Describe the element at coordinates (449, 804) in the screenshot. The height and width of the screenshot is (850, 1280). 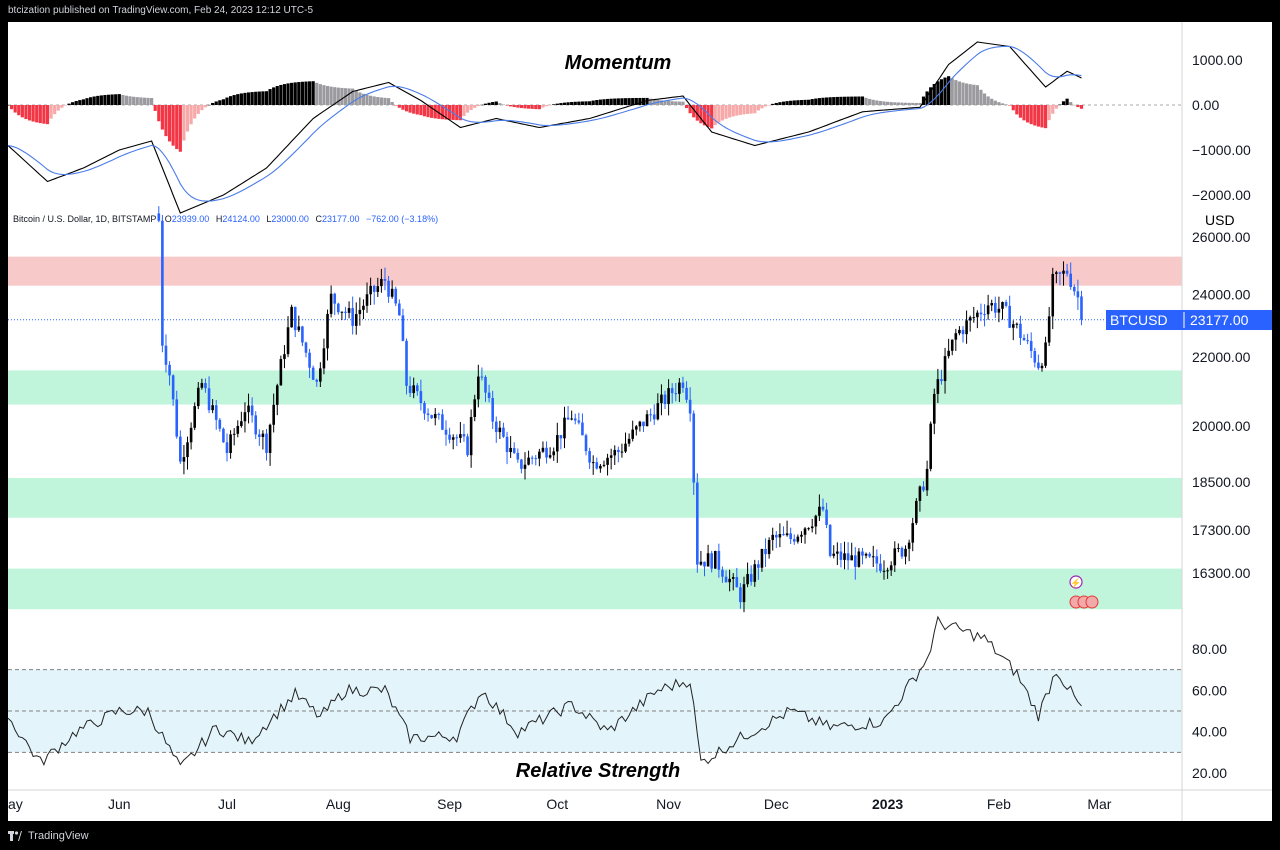
I see `time-tick: Sep` at that location.